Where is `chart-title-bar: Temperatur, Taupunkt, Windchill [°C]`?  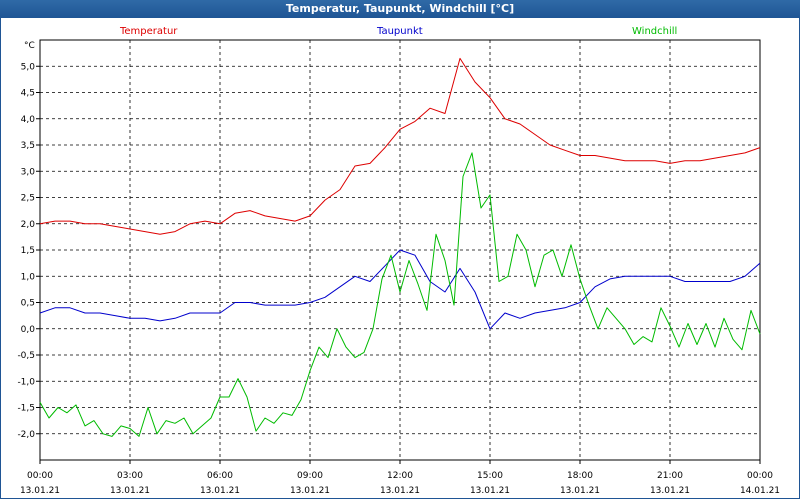 chart-title-bar: Temperatur, Taupunkt, Windchill [°C] is located at coordinates (400, 9).